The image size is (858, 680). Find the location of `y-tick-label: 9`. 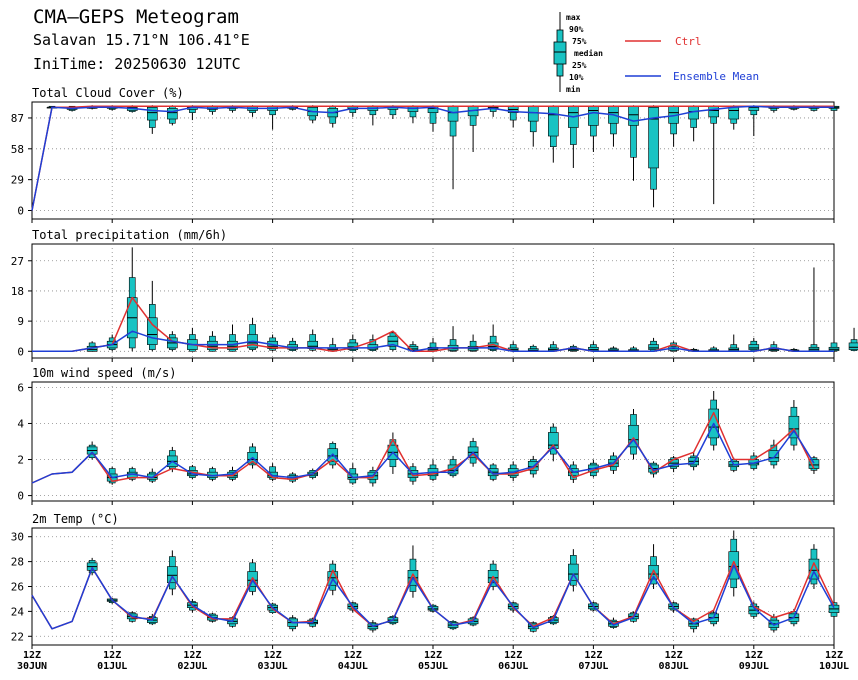

y-tick-label: 9 is located at coordinates (20, 321).